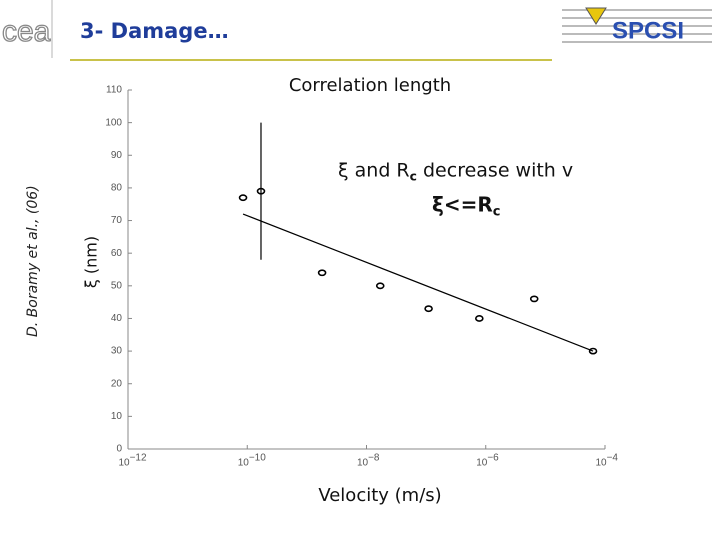 The image size is (720, 540). I want to click on y-tick-label: 90, so click(117, 155).